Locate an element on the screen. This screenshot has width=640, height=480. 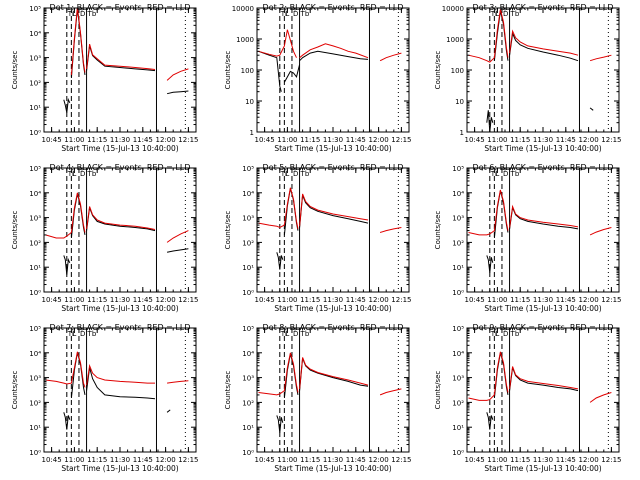
panel-title: Det 2: BLACK = Events, RED = LLD is located at coordinates (333, 7).